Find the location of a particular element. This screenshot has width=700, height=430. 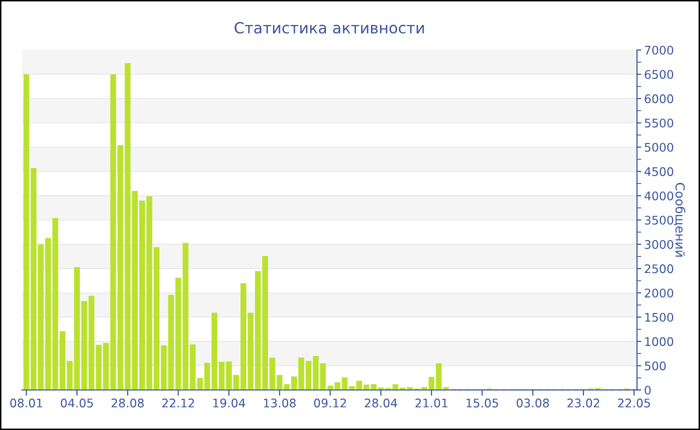

chart-title: Статистика активности is located at coordinates (329, 28).